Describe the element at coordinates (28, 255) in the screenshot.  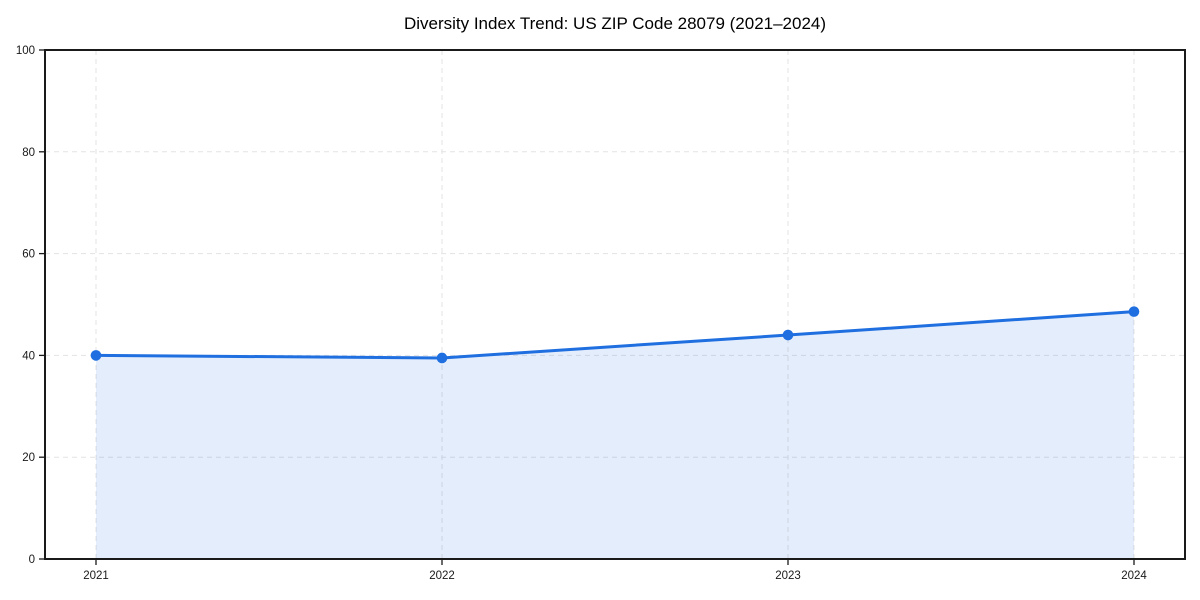
I see `y-tick-label: 60` at that location.